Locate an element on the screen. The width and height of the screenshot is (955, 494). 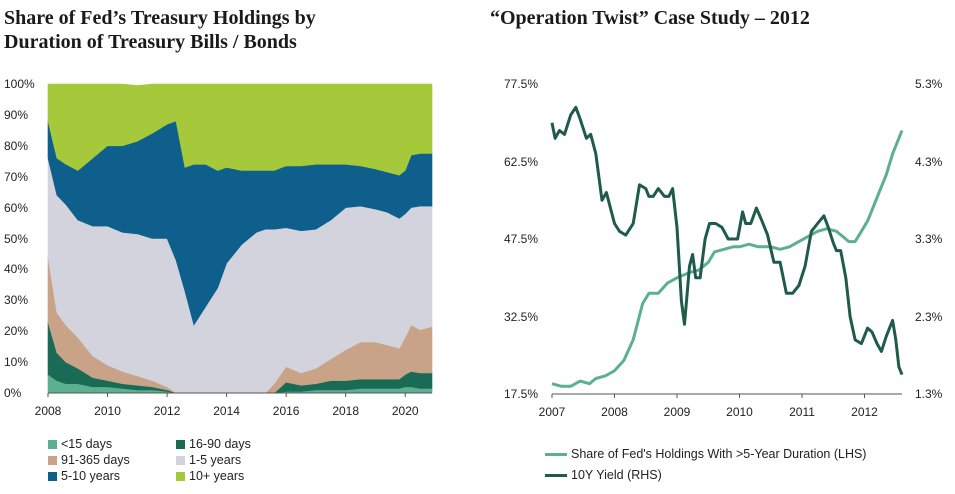
left-y-tick-label: 100% is located at coordinates (19, 84).